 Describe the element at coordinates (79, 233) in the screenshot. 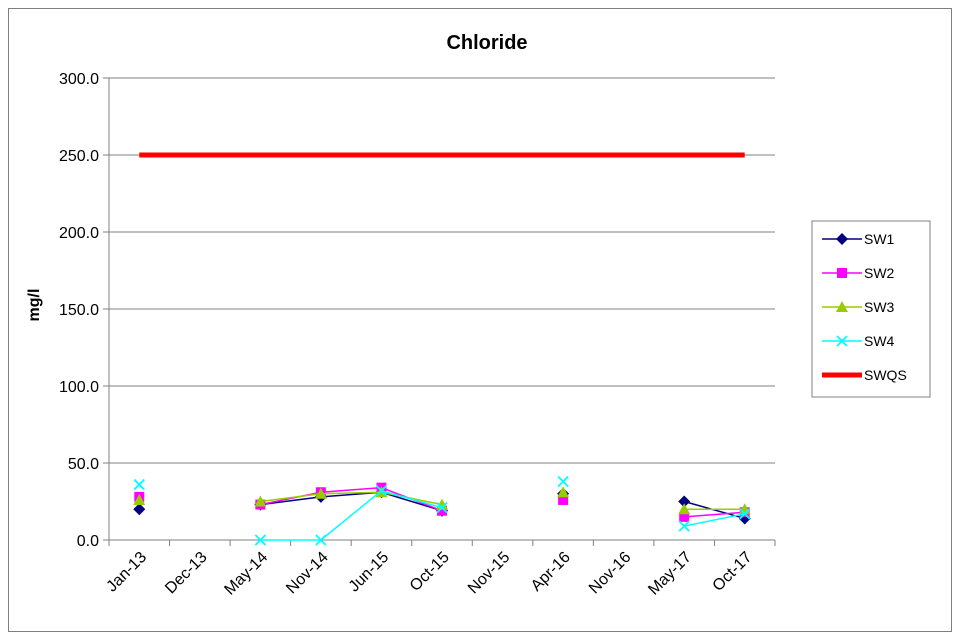

I see `y-tick-label: 200.0` at that location.